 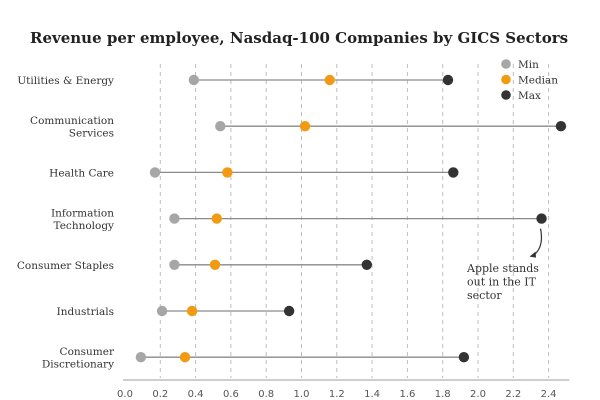 What do you see at coordinates (513, 394) in the screenshot?
I see `x-tick-label: 2.2` at bounding box center [513, 394].